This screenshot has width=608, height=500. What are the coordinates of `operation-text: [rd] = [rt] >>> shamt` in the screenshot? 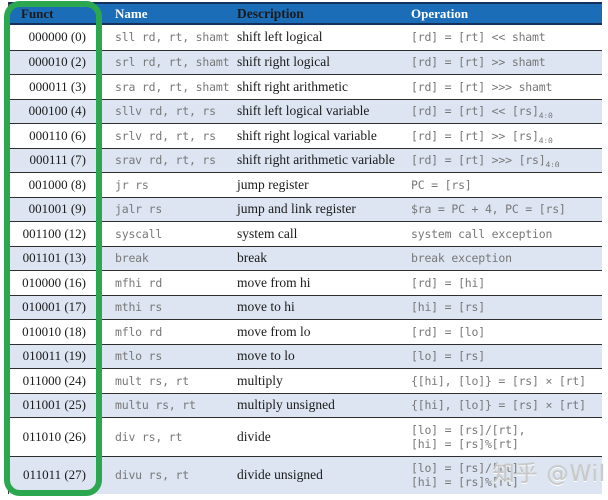 It's located at (481, 87).